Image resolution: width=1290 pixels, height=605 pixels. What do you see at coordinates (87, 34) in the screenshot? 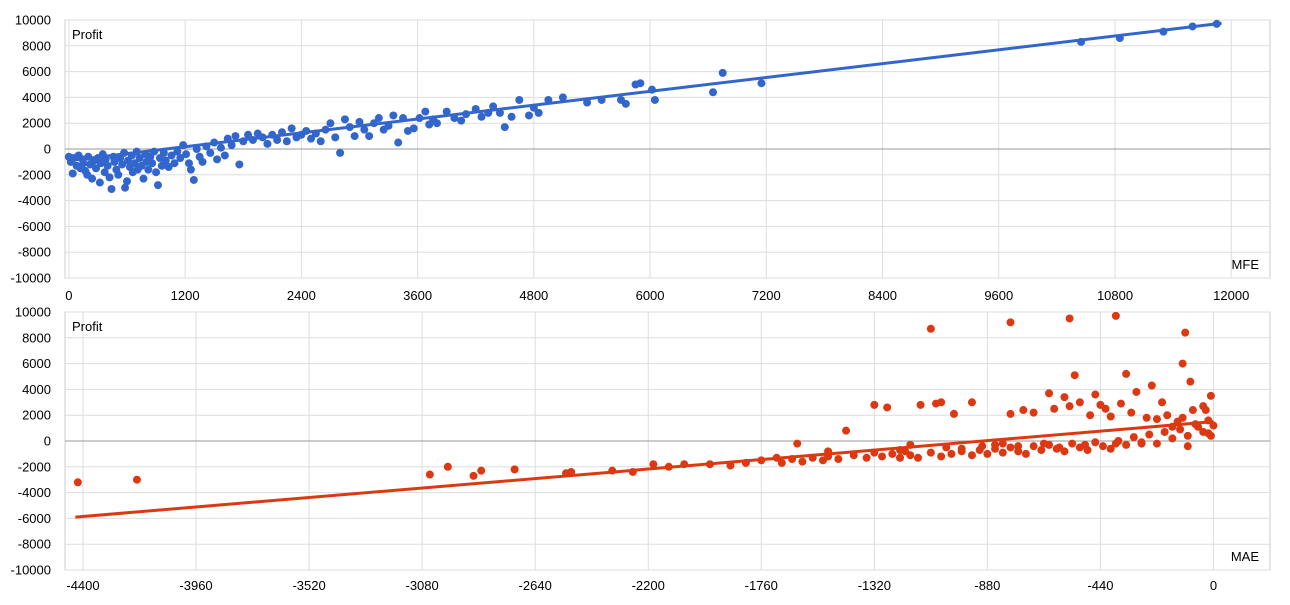
I see `y-axis-label: Profit` at bounding box center [87, 34].